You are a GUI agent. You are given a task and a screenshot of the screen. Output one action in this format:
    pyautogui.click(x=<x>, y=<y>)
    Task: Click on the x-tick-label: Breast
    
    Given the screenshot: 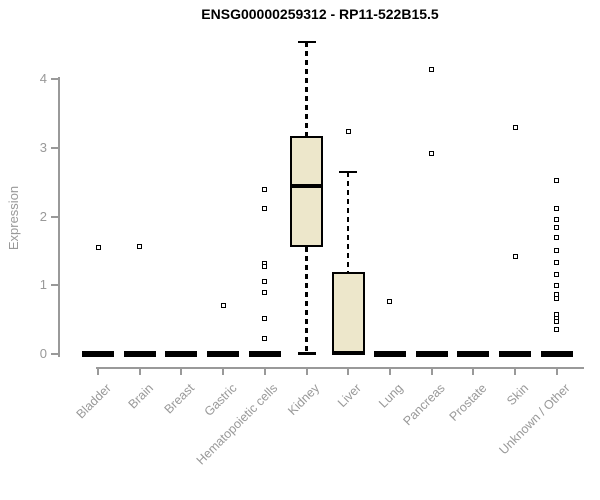 What is the action you would take?
    pyautogui.click(x=179, y=399)
    